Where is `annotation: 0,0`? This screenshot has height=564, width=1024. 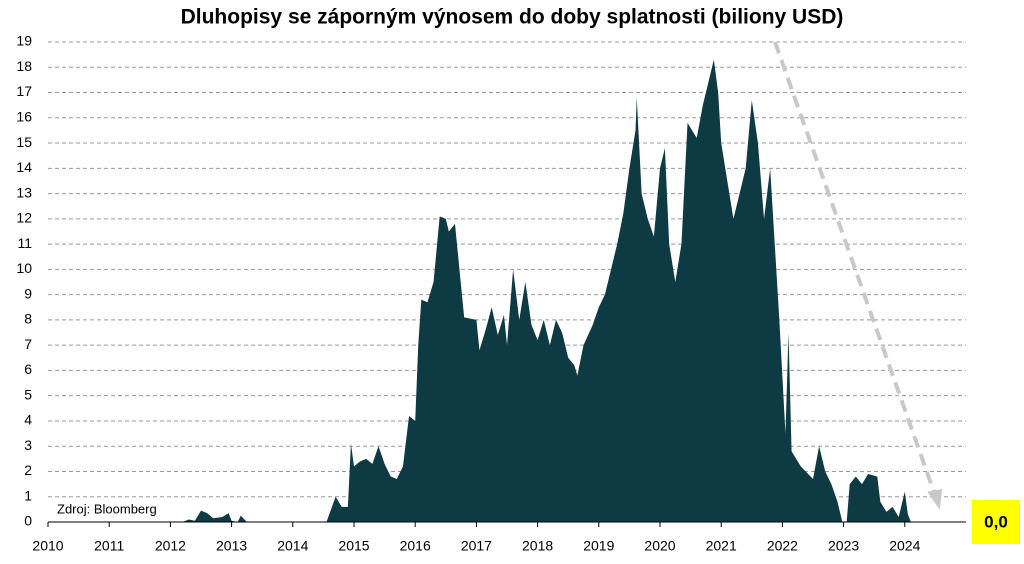
annotation: 0,0 is located at coordinates (996, 521).